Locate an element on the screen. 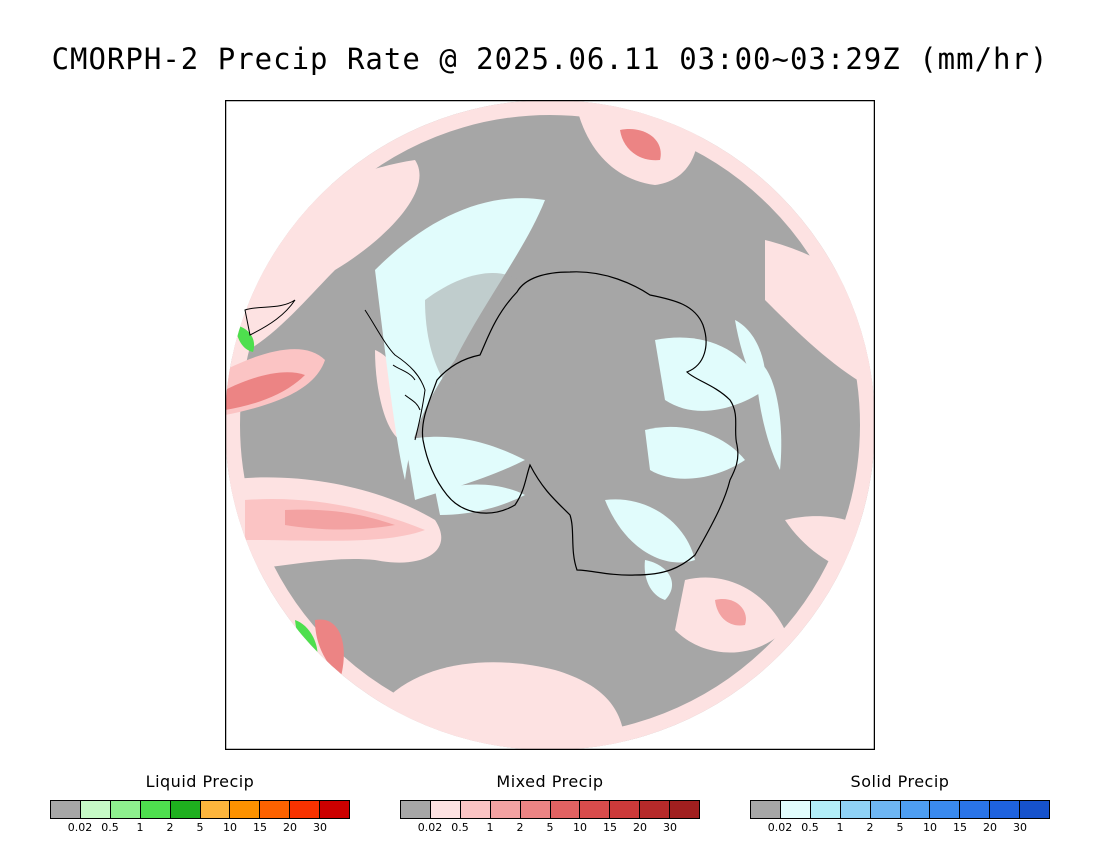  antarctica-coastline is located at coordinates (580, 423).